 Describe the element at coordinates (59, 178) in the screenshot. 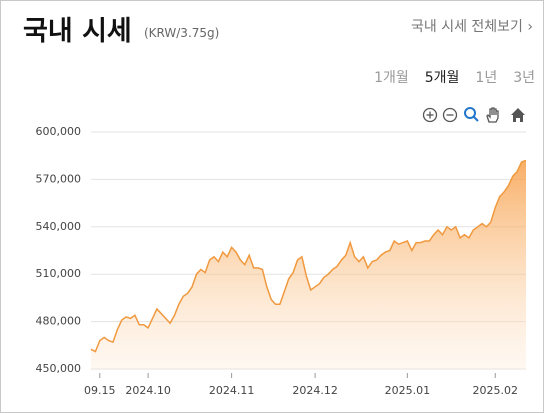

I see `y-tick-label: 570,000` at that location.